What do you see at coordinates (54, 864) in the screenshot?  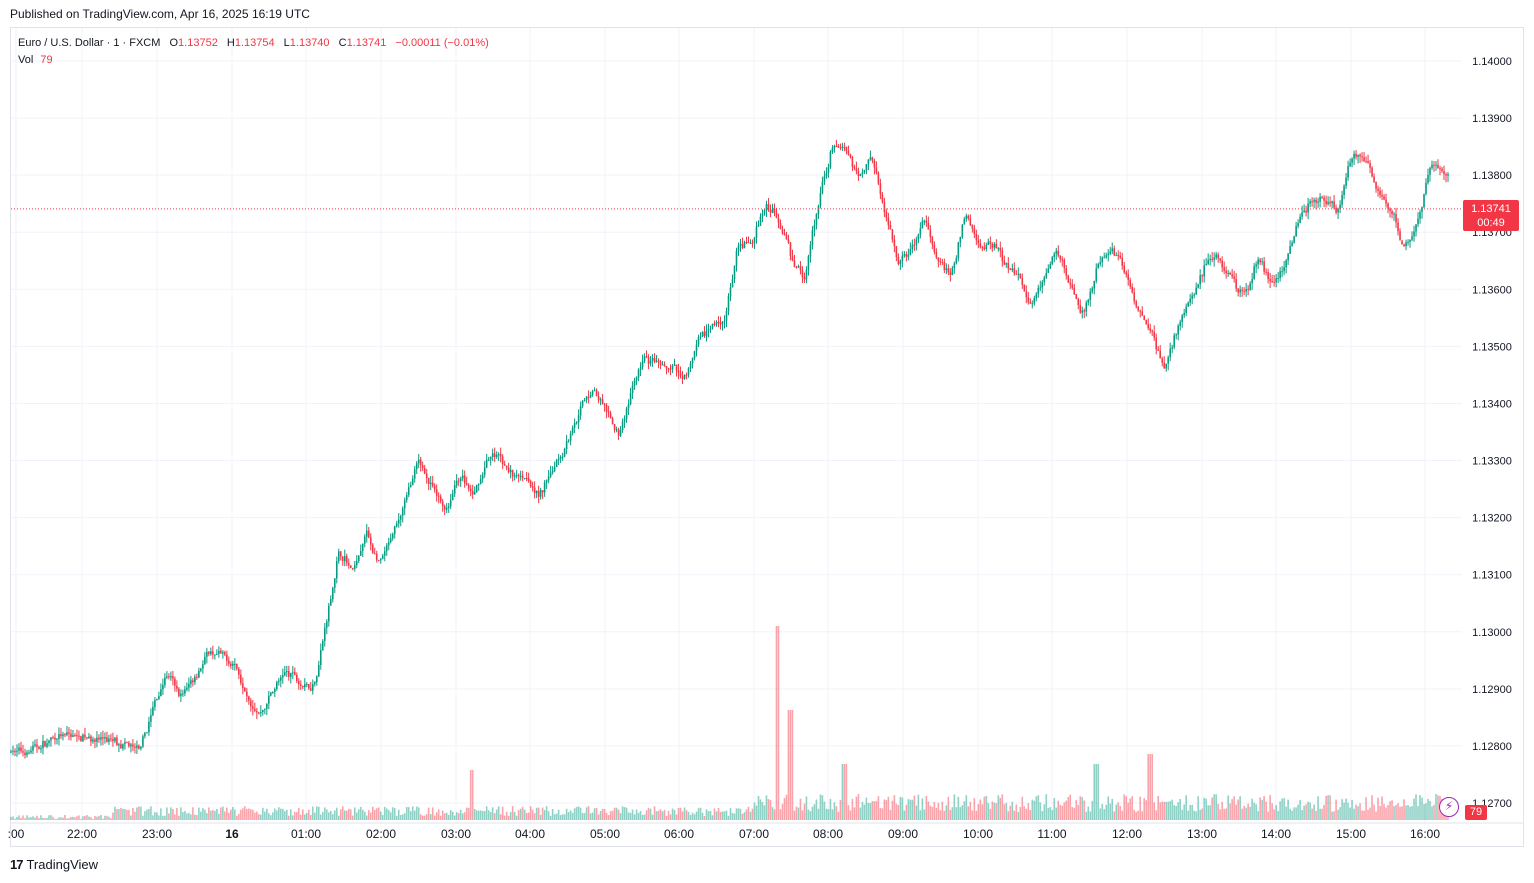 I see `tradingview-brand: 17 TradingView` at bounding box center [54, 864].